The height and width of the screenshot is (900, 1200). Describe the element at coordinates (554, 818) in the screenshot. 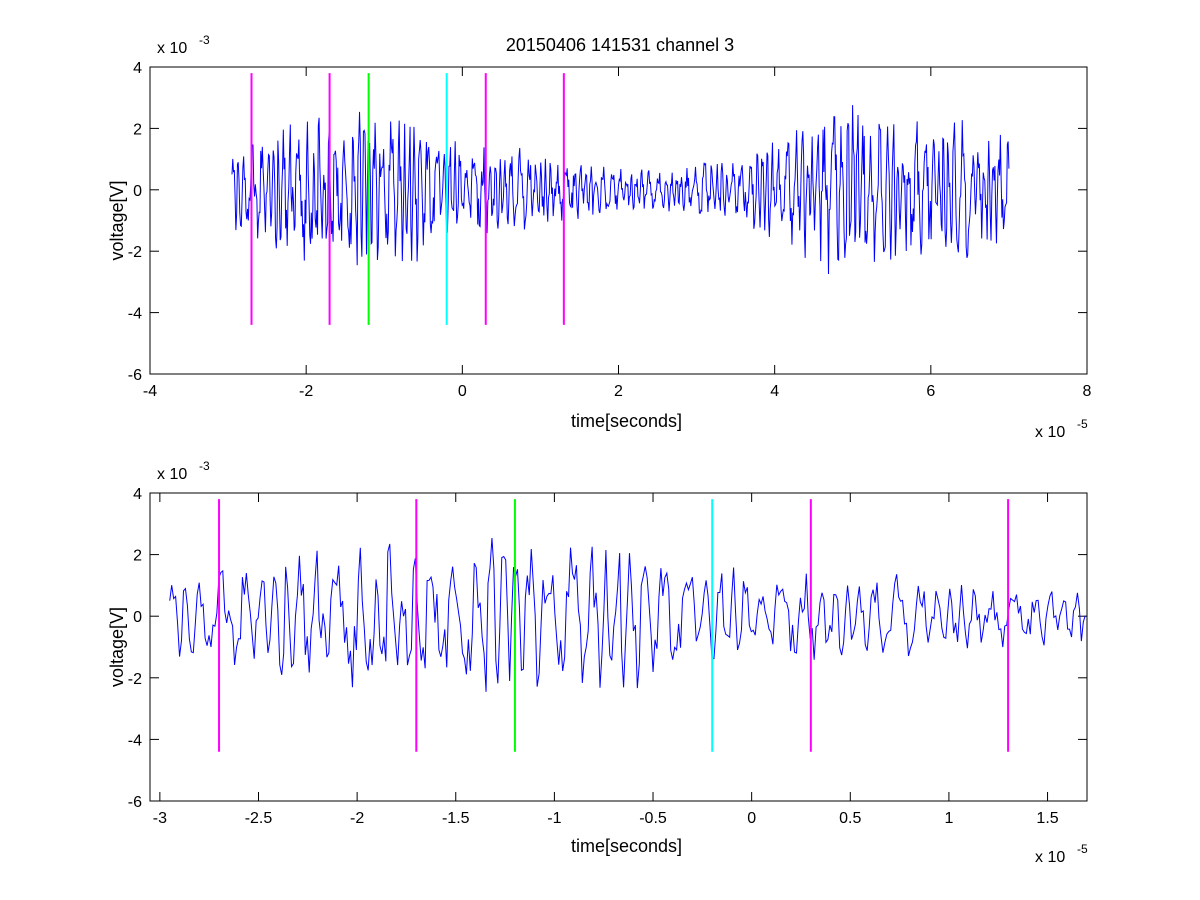

I see `x-tick-label: -1` at that location.